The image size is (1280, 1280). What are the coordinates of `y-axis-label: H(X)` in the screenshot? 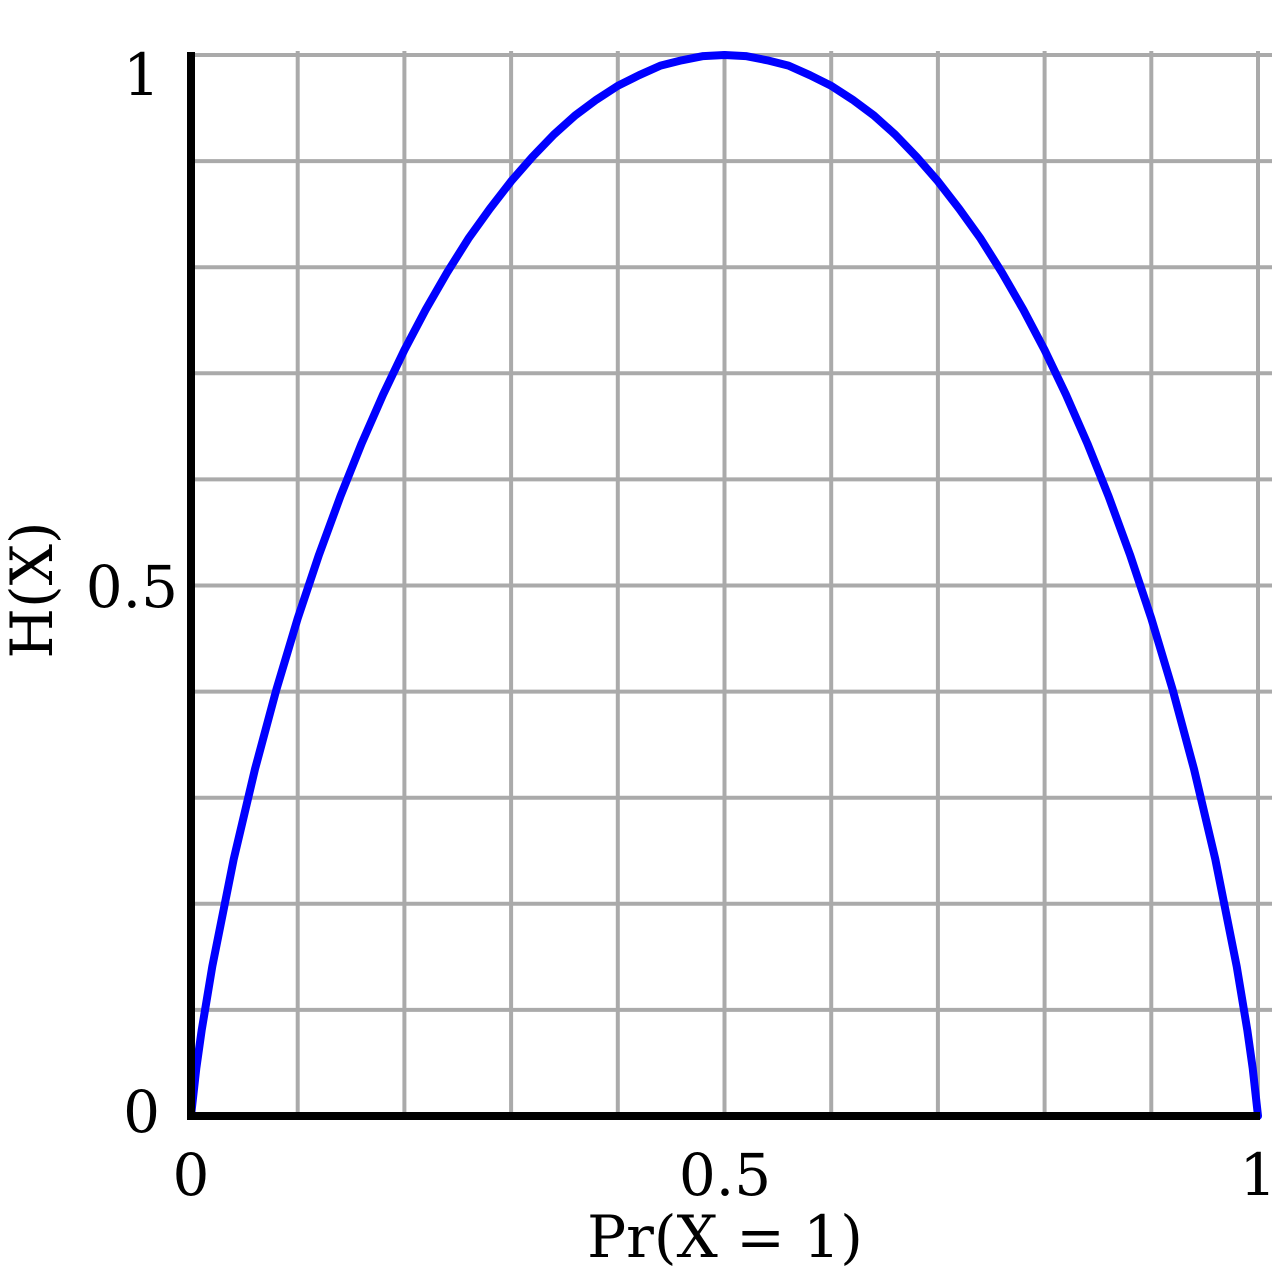 It's located at (33, 589).